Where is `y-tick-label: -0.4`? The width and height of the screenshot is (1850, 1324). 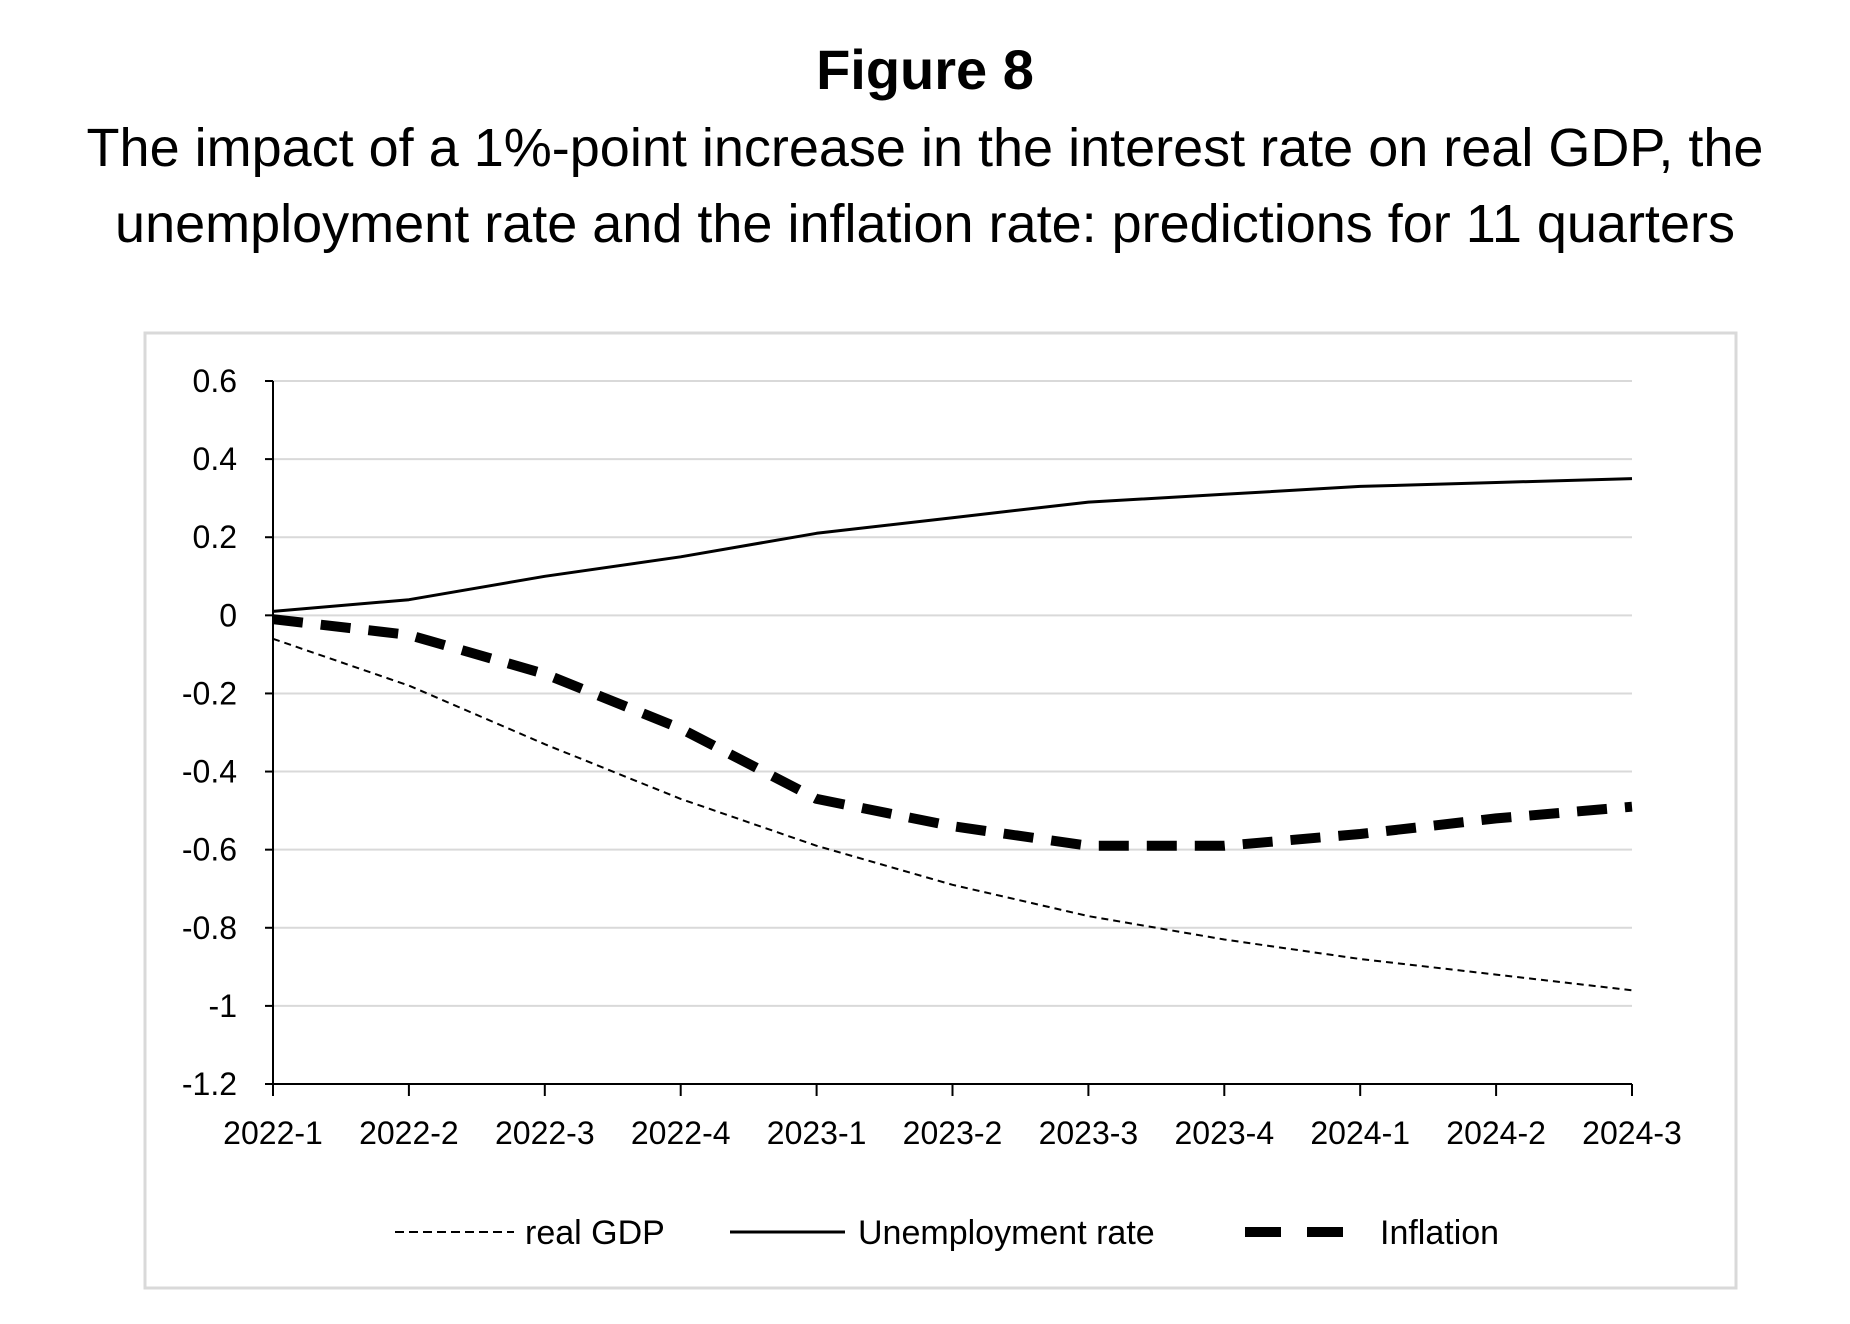 y-tick-label: -0.4 is located at coordinates (209, 772).